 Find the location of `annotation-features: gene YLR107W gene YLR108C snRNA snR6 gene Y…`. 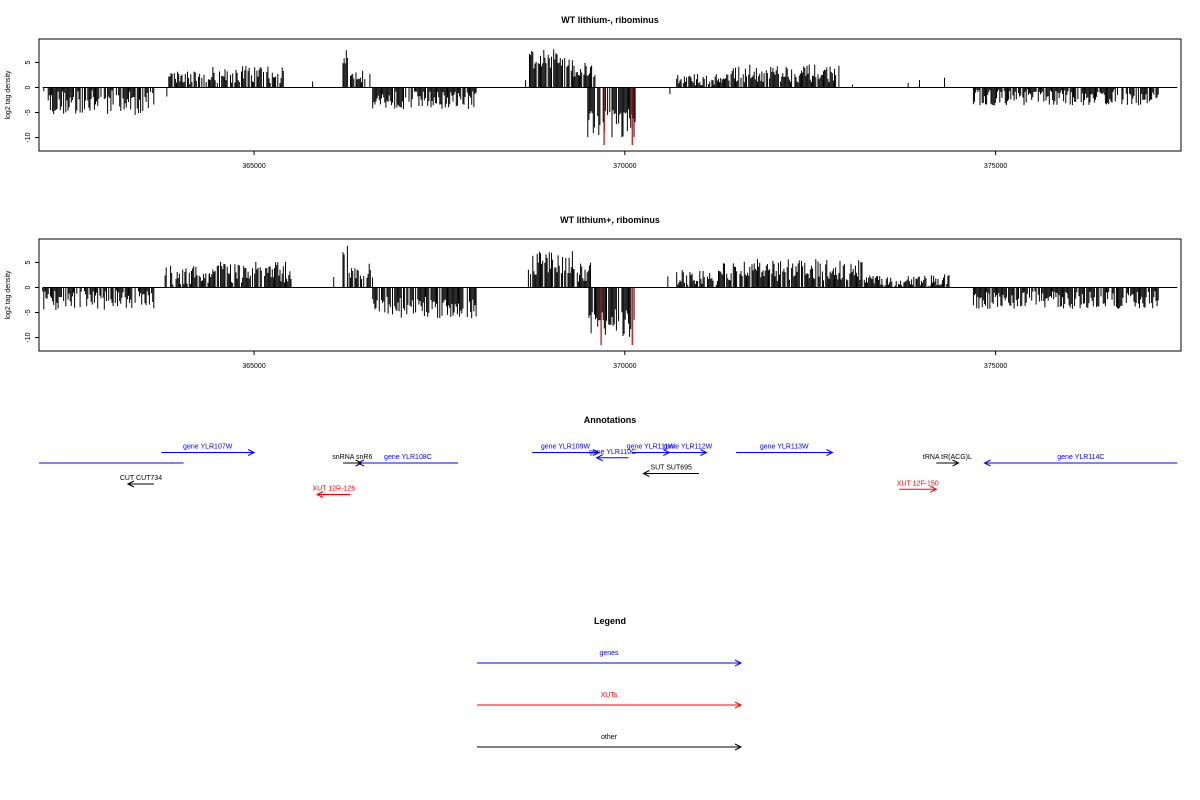

annotation-features: gene YLR107W gene YLR108C snRNA snR6 gene Y… is located at coordinates (608, 471).